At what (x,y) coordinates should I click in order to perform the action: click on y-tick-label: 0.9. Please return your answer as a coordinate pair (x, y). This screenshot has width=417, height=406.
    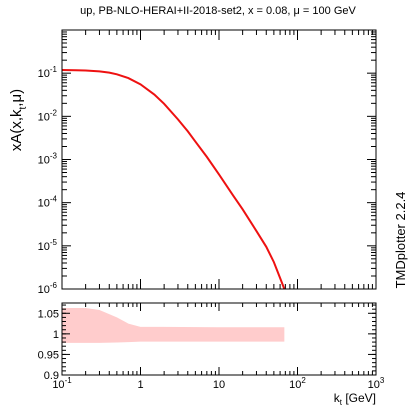
    Looking at the image, I should click on (51, 376).